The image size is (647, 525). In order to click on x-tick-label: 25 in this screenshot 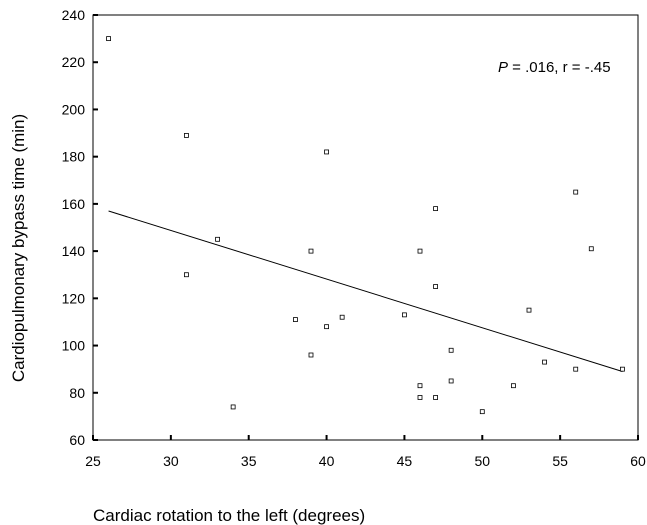, I will do `click(93, 461)`.